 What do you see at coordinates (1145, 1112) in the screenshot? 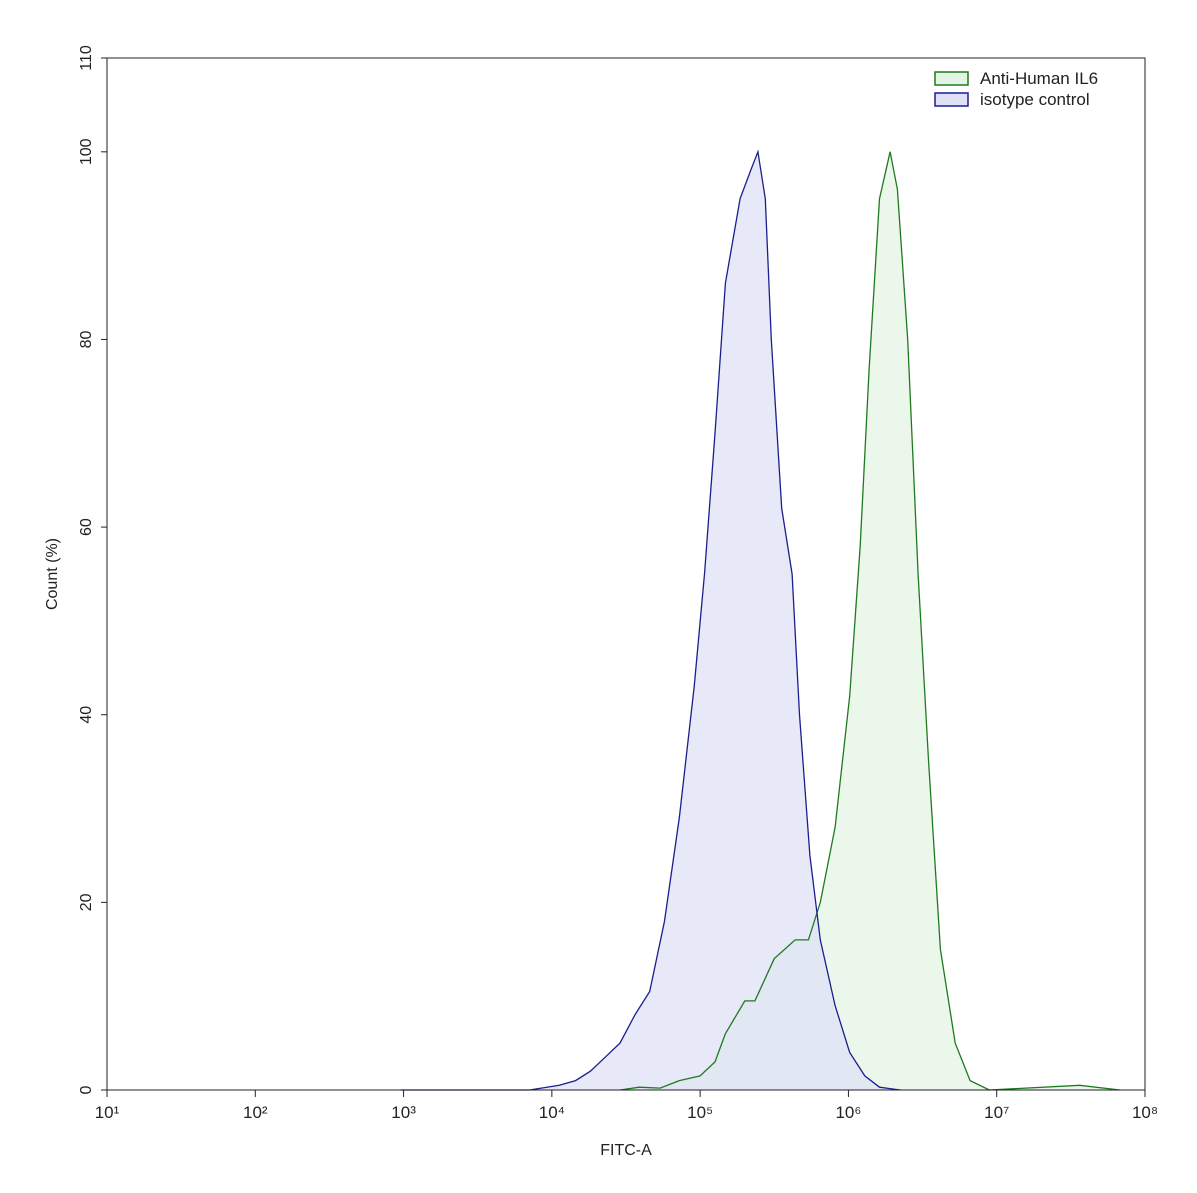
I see `x-tick-label: 10⁸` at bounding box center [1145, 1112].